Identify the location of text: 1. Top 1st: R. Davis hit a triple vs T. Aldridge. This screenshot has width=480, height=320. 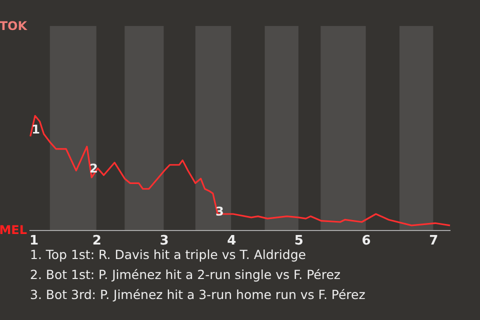
(168, 254).